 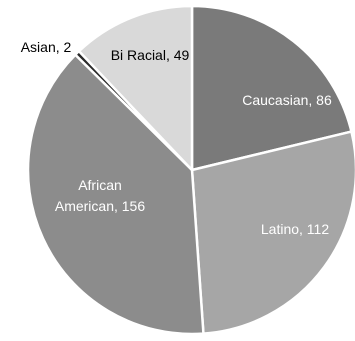 What do you see at coordinates (100, 195) in the screenshot?
I see `slice-label-african-american: African American, 156` at bounding box center [100, 195].